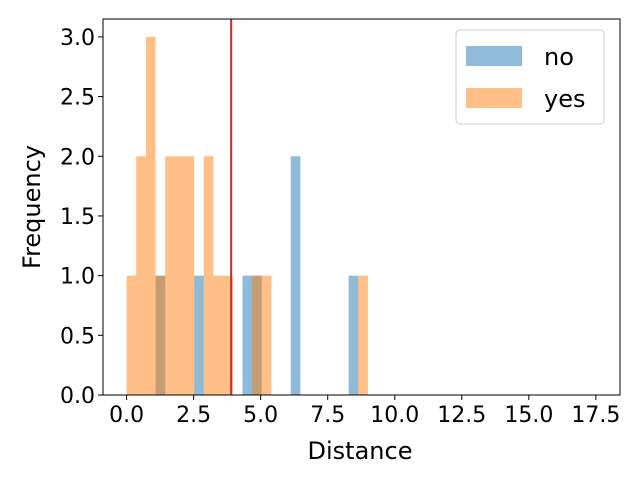 The height and width of the screenshot is (480, 640). What do you see at coordinates (327, 415) in the screenshot?
I see `x-tick-label: 7.5` at bounding box center [327, 415].